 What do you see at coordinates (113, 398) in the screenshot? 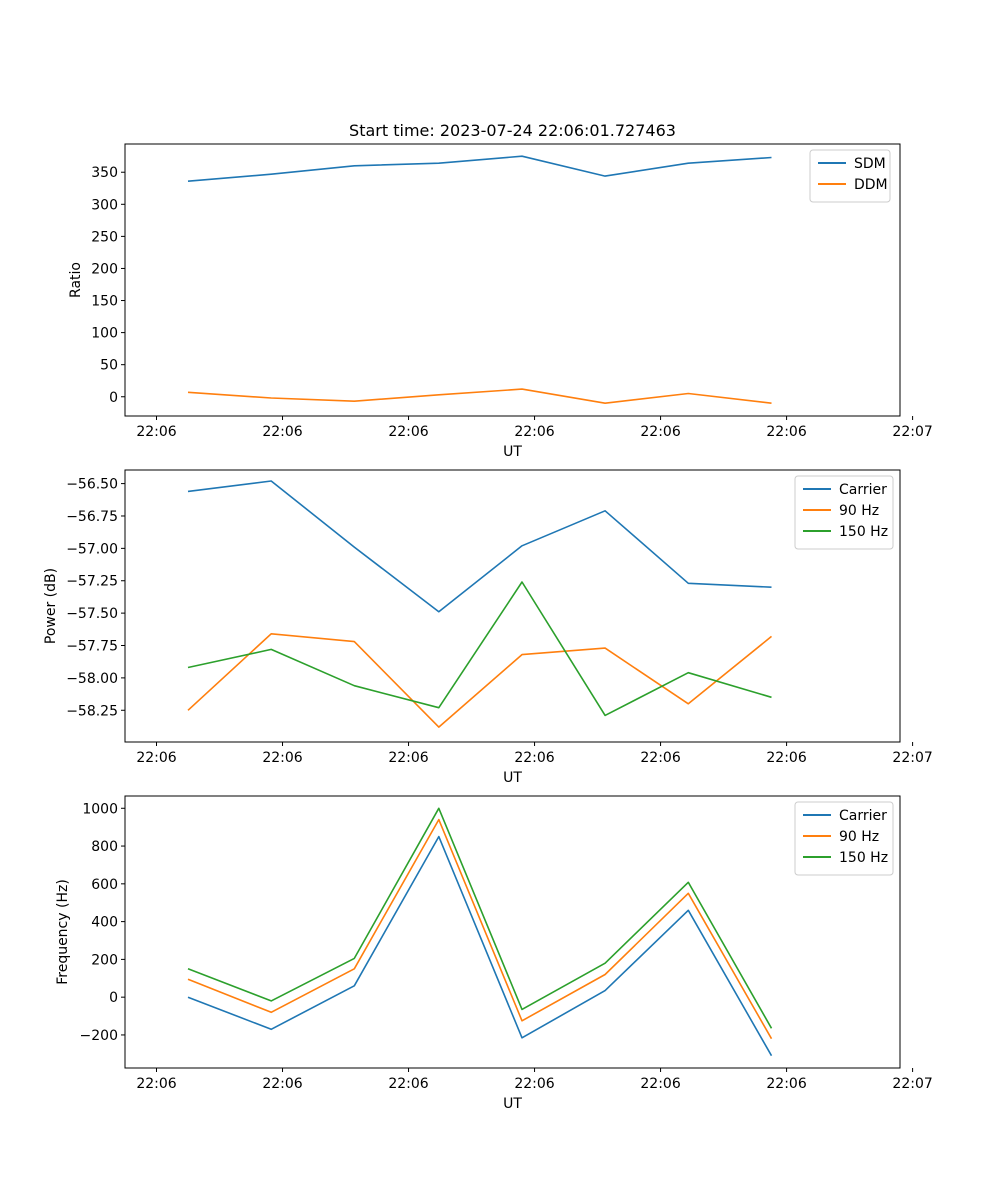
I see `ratio-y-tick-label: 0` at bounding box center [113, 398].